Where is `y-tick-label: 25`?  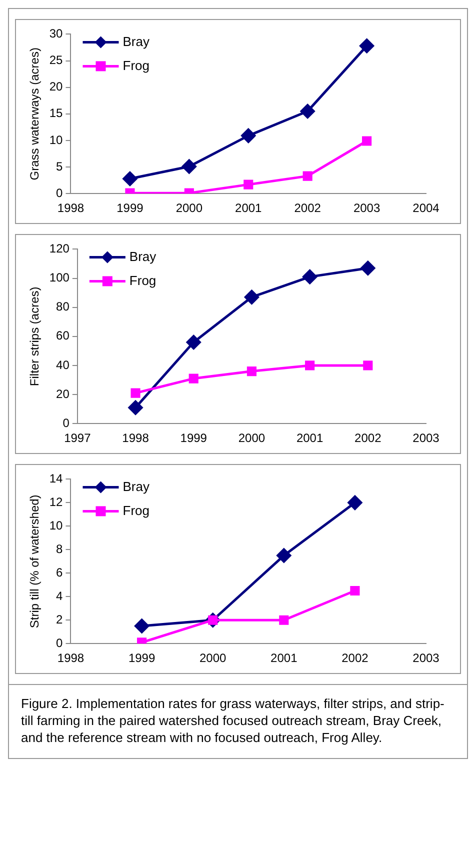 y-tick-label: 25 is located at coordinates (56, 60).